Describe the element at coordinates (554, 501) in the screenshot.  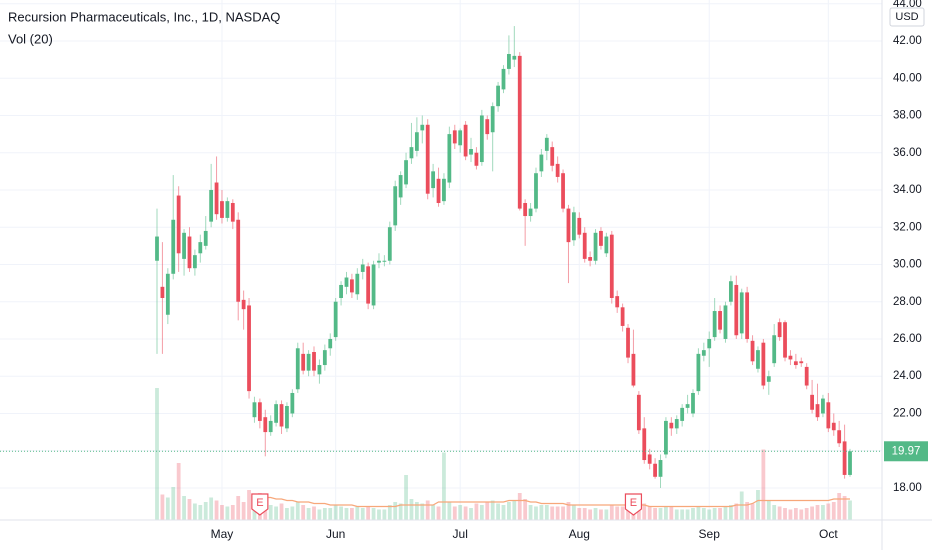
I see `volume-ma-line` at that location.